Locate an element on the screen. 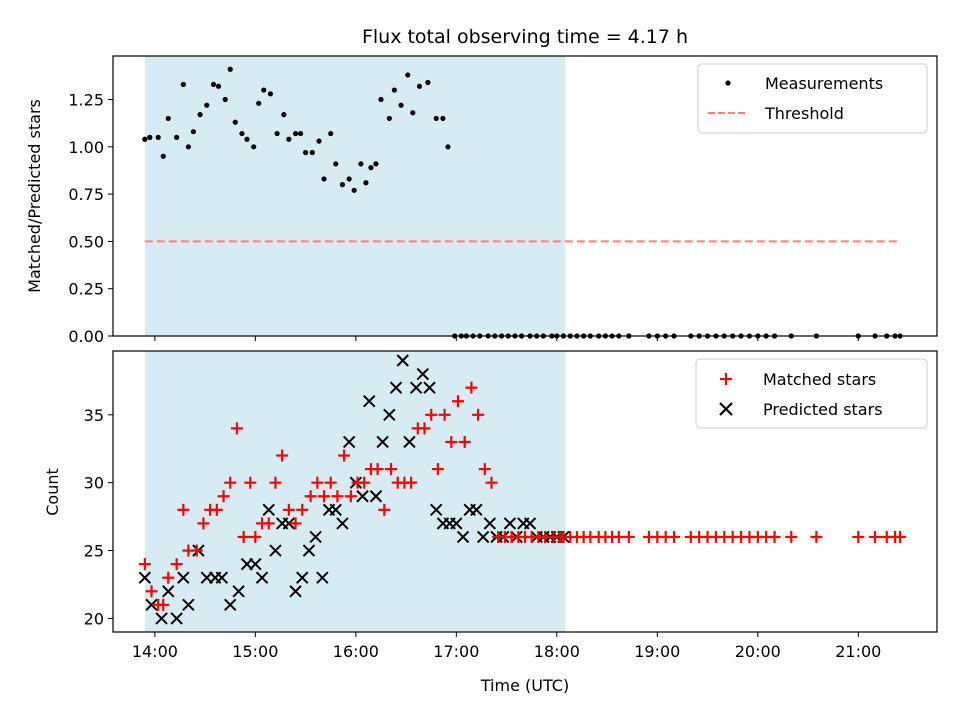 This screenshot has width=960, height=720. bottom-y-tick-label: 20 is located at coordinates (94, 618).